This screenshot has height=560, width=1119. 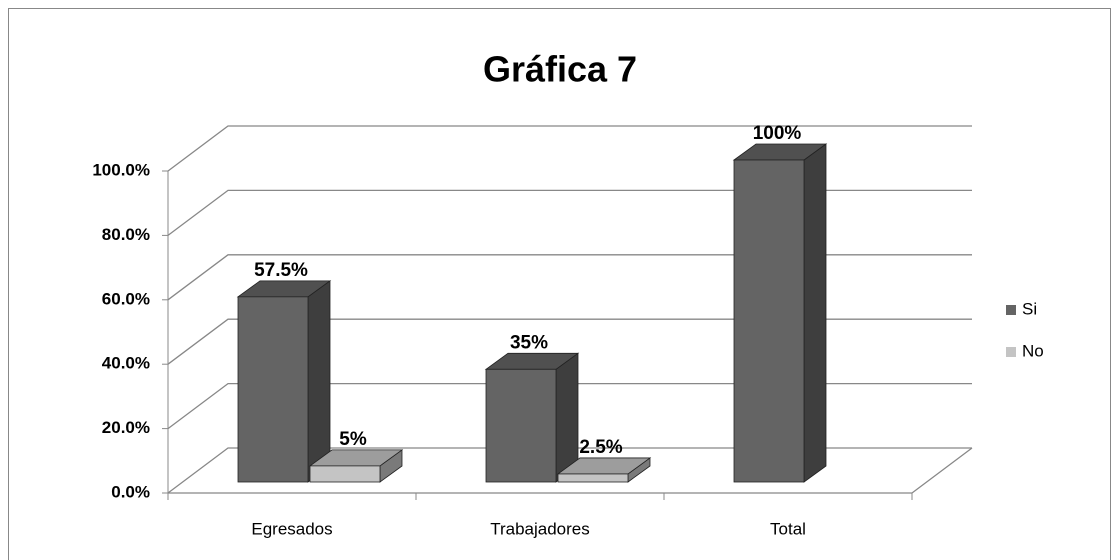 What do you see at coordinates (130, 491) in the screenshot?
I see `y-tick-label: 0.0%` at bounding box center [130, 491].